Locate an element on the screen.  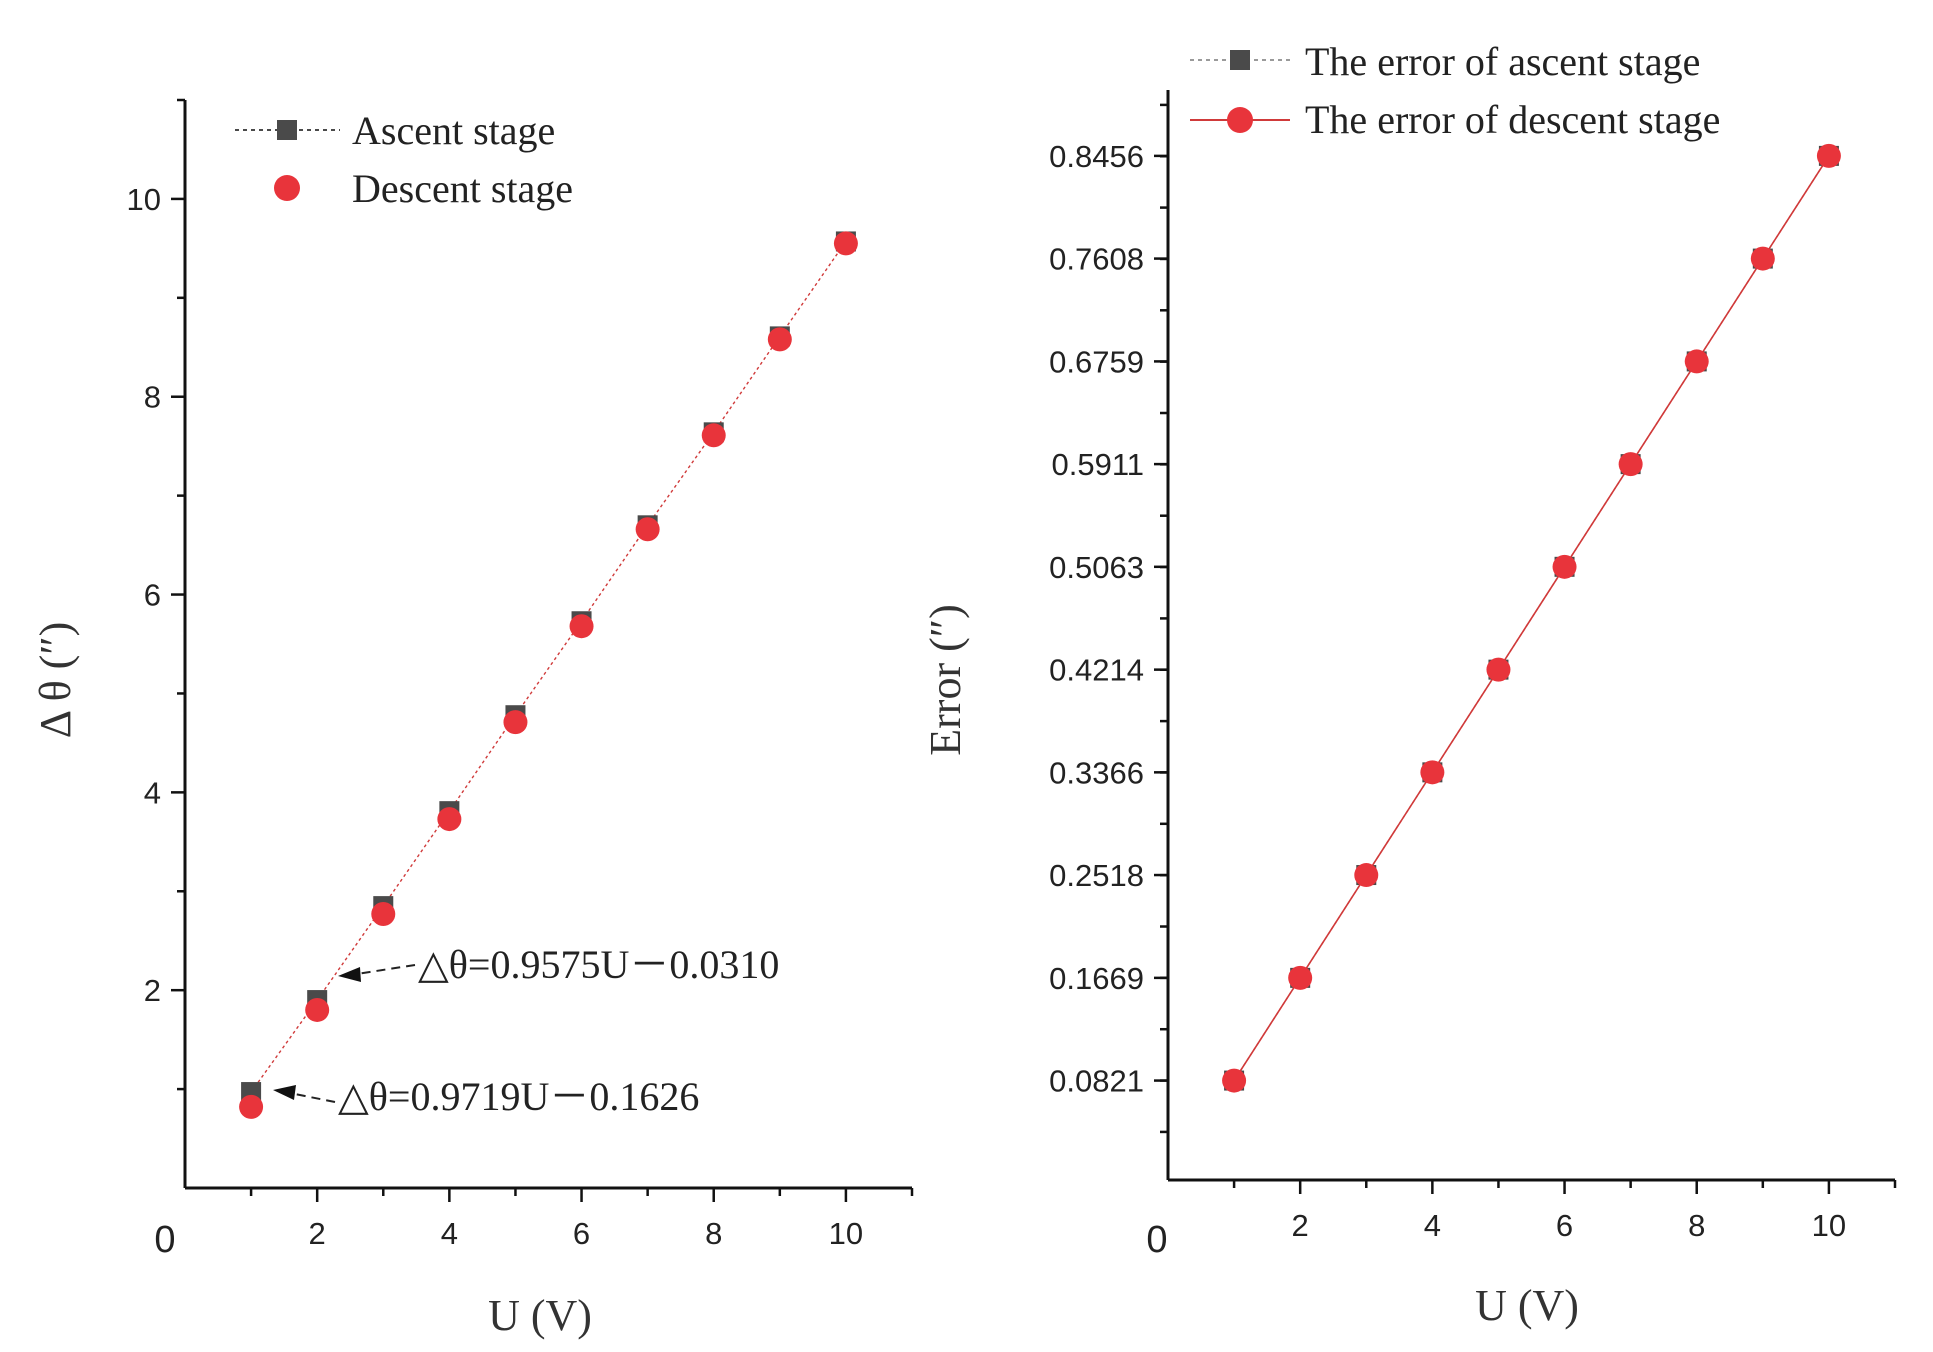
right-y-tick-label: 0.4214 is located at coordinates (1096, 670).